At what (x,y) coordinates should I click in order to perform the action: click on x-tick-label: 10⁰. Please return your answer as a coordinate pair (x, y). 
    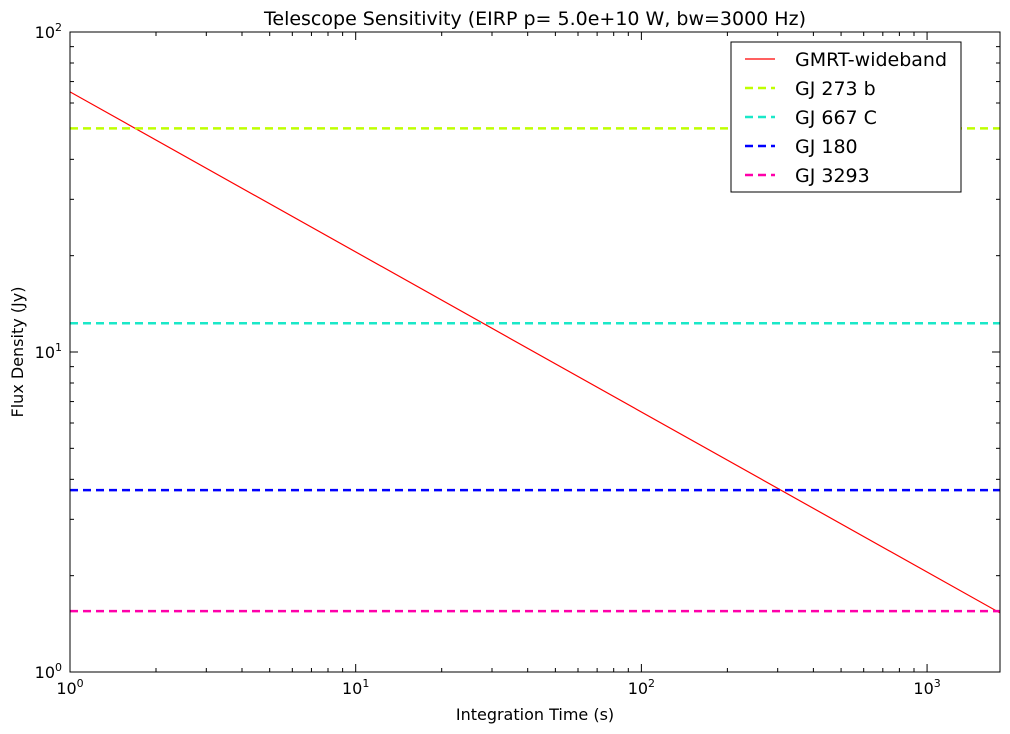
    Looking at the image, I should click on (69, 687).